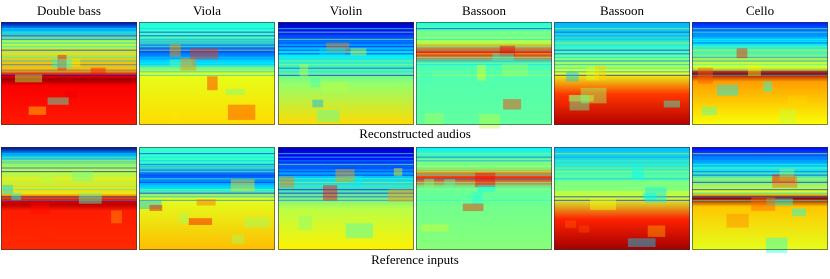 The width and height of the screenshot is (830, 279). I want to click on column-title: Double bass, so click(69, 10).